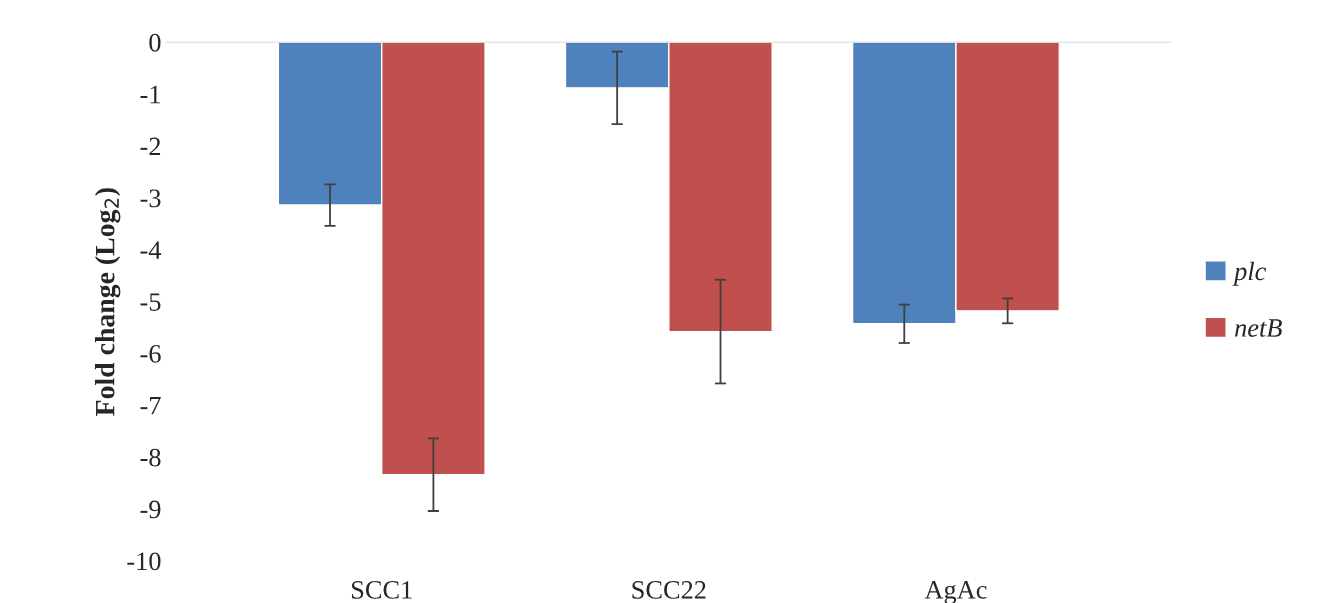 This screenshot has width=1331, height=603. I want to click on y-tick-label: -9, so click(150, 509).